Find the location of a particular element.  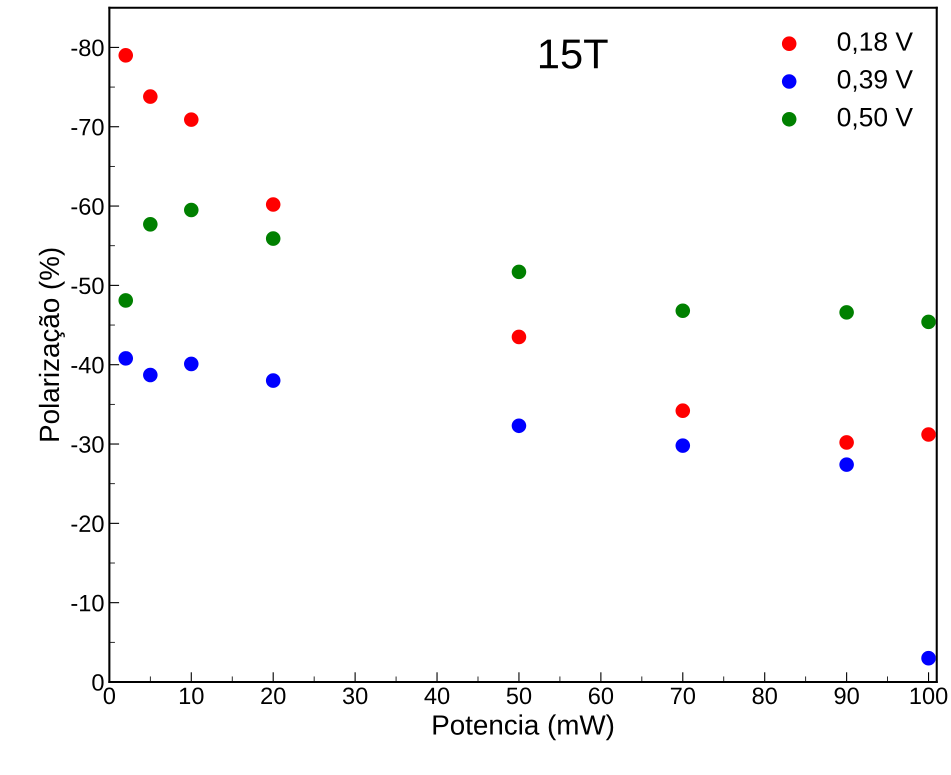

x-tick-label: 0 is located at coordinates (110, 695).